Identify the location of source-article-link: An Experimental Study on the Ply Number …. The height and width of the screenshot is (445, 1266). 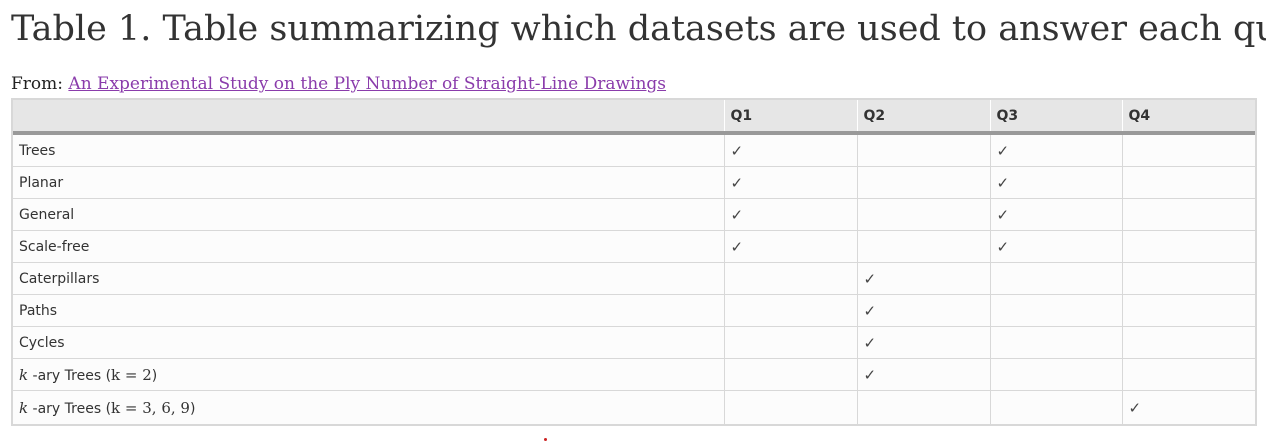
(367, 84).